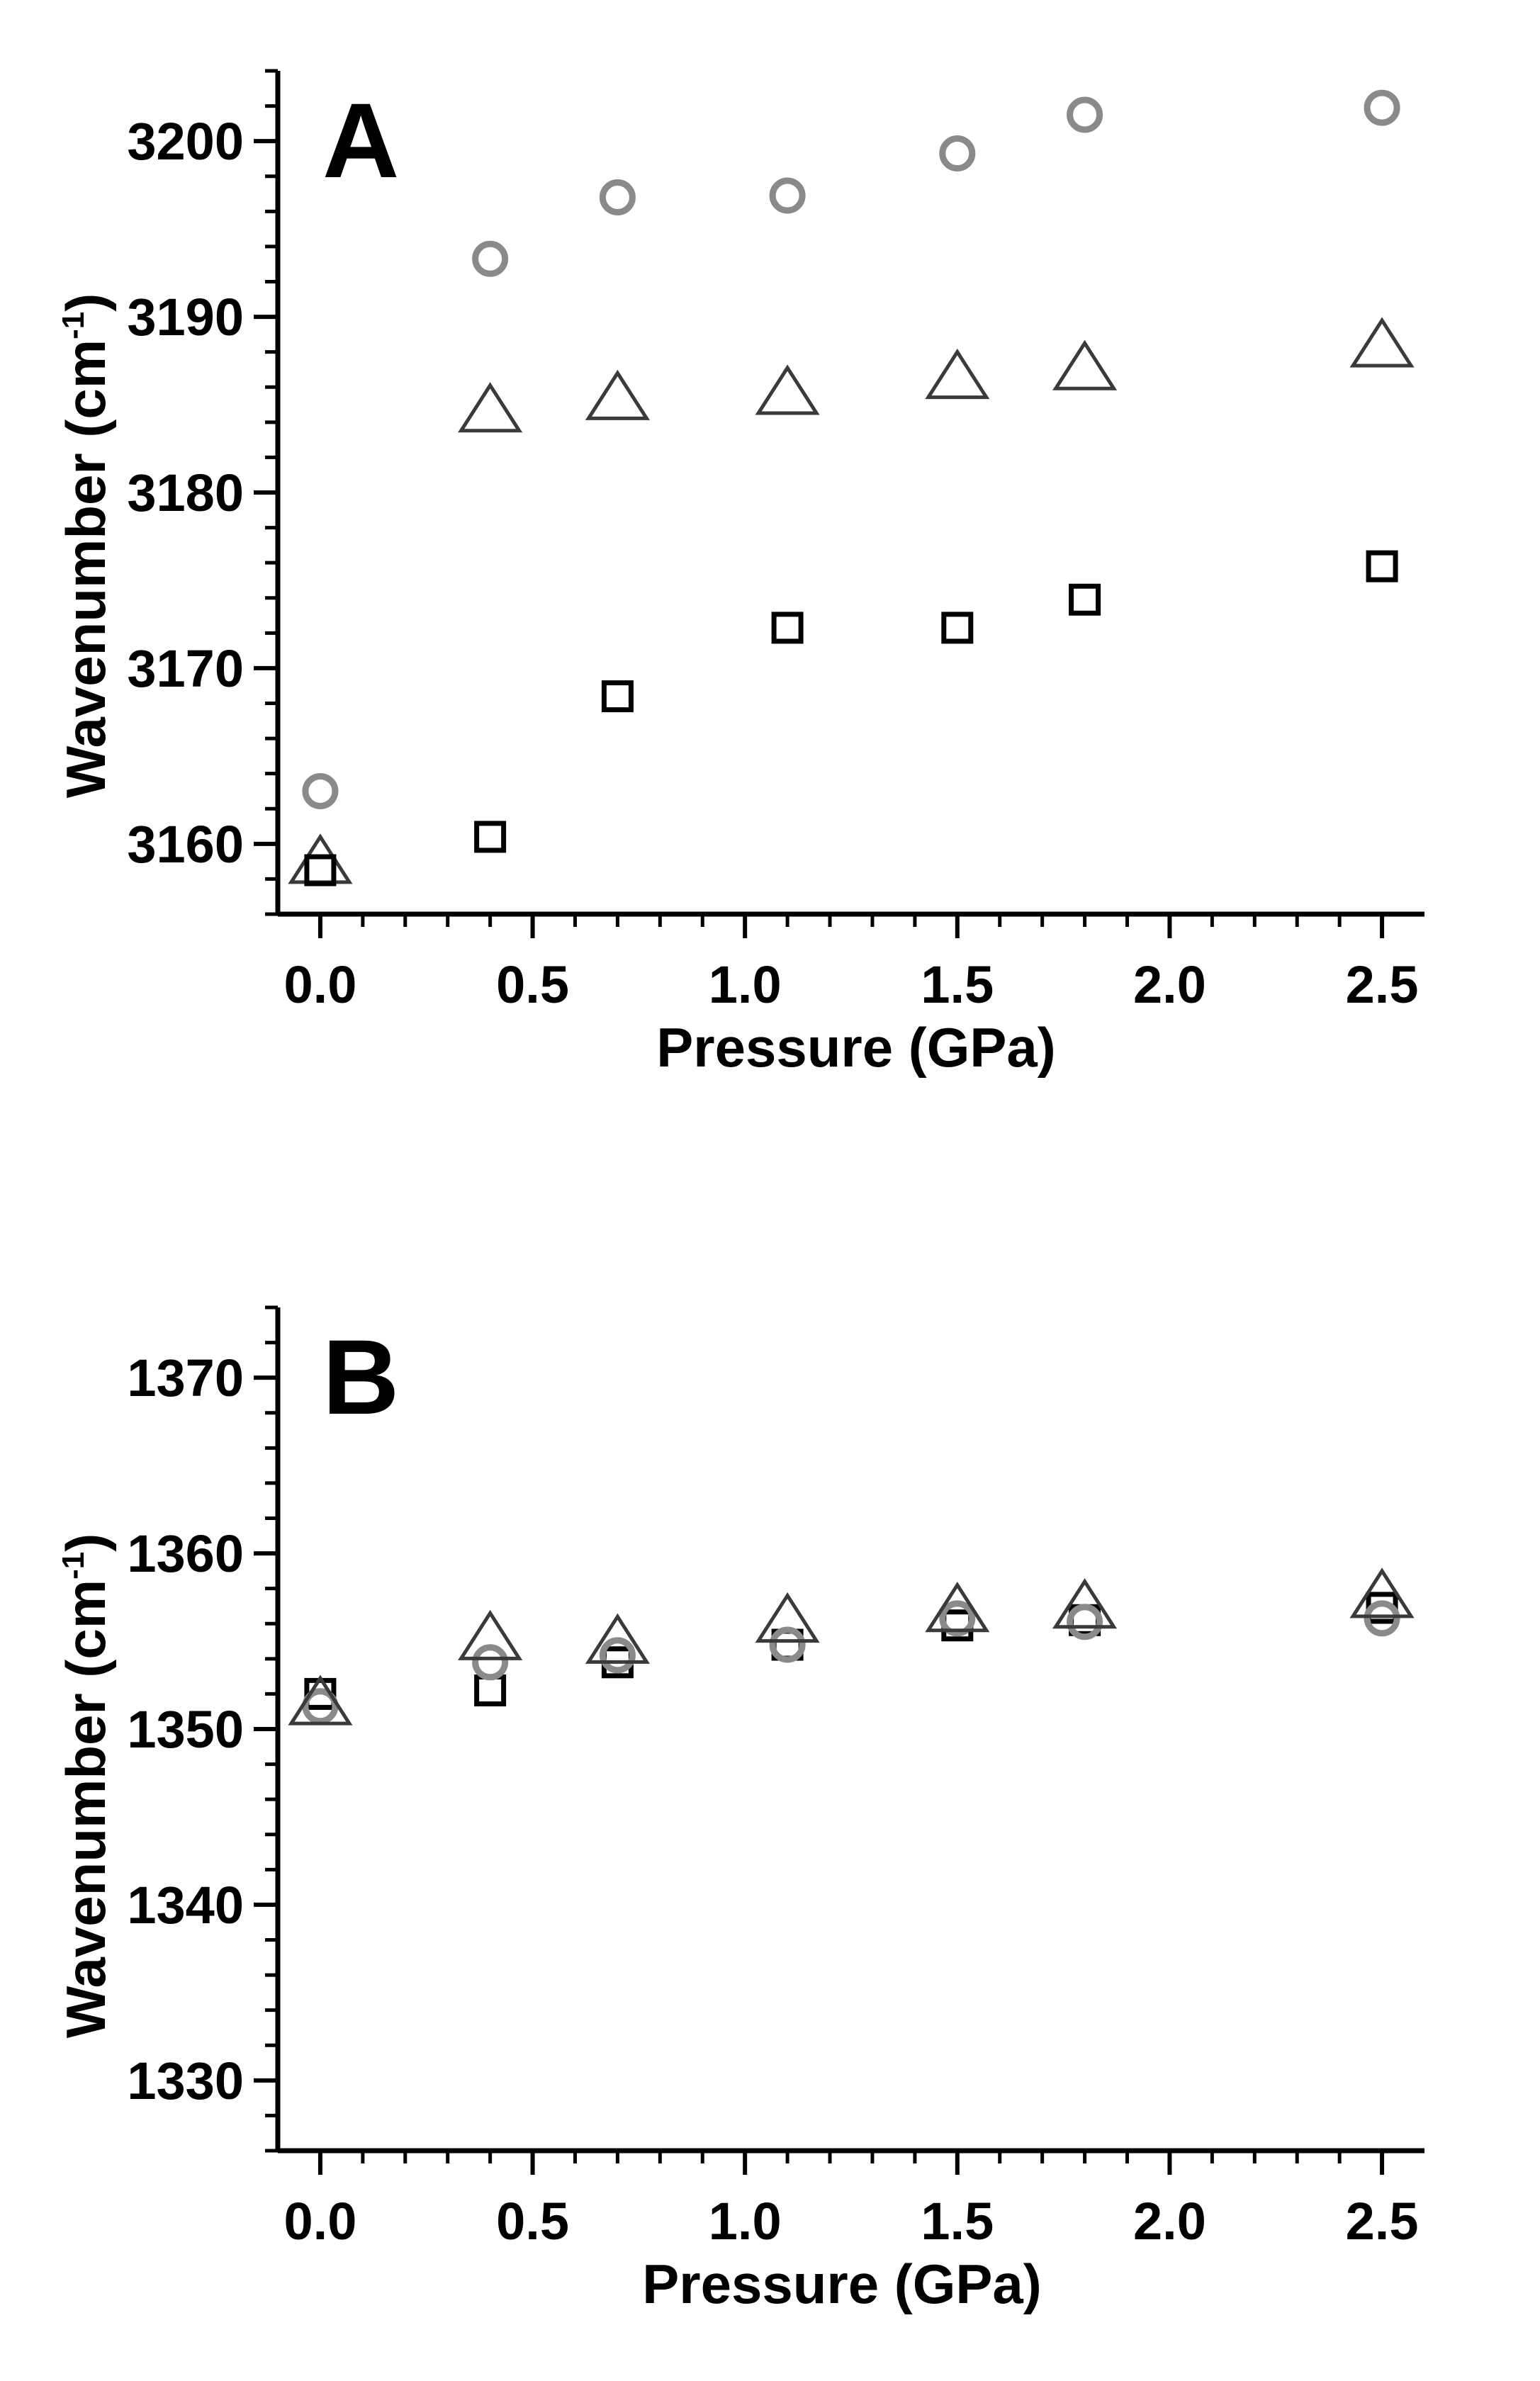 This screenshot has width=1540, height=2381. Describe the element at coordinates (185, 1378) in the screenshot. I see `panel-b-y-tick-label: 1370` at that location.